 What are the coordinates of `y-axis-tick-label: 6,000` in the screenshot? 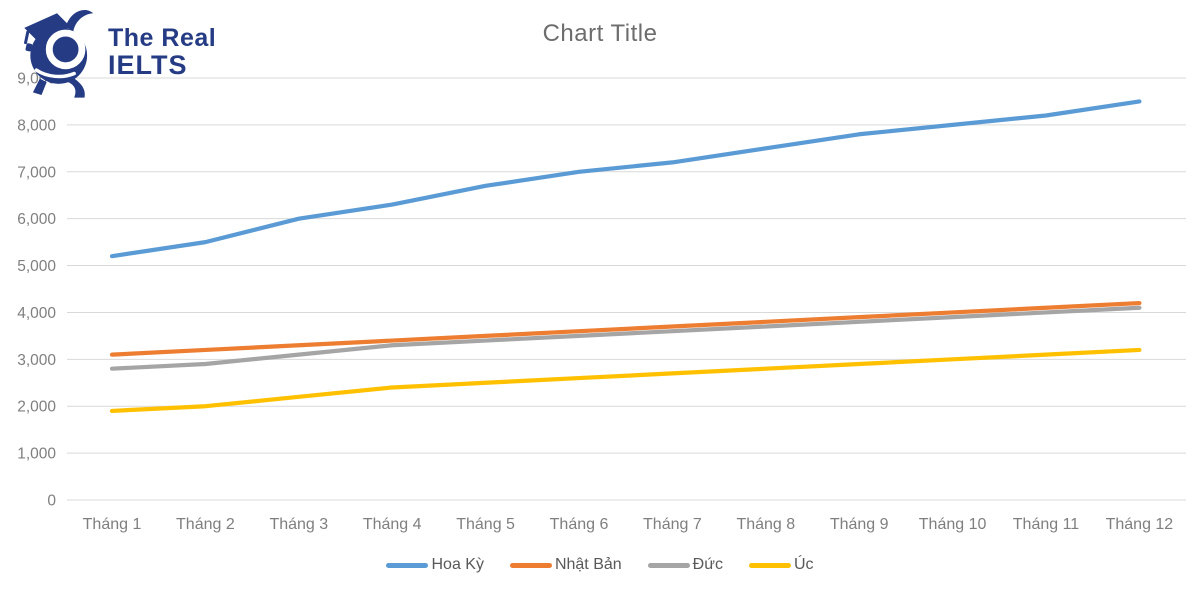 It's located at (36, 219).